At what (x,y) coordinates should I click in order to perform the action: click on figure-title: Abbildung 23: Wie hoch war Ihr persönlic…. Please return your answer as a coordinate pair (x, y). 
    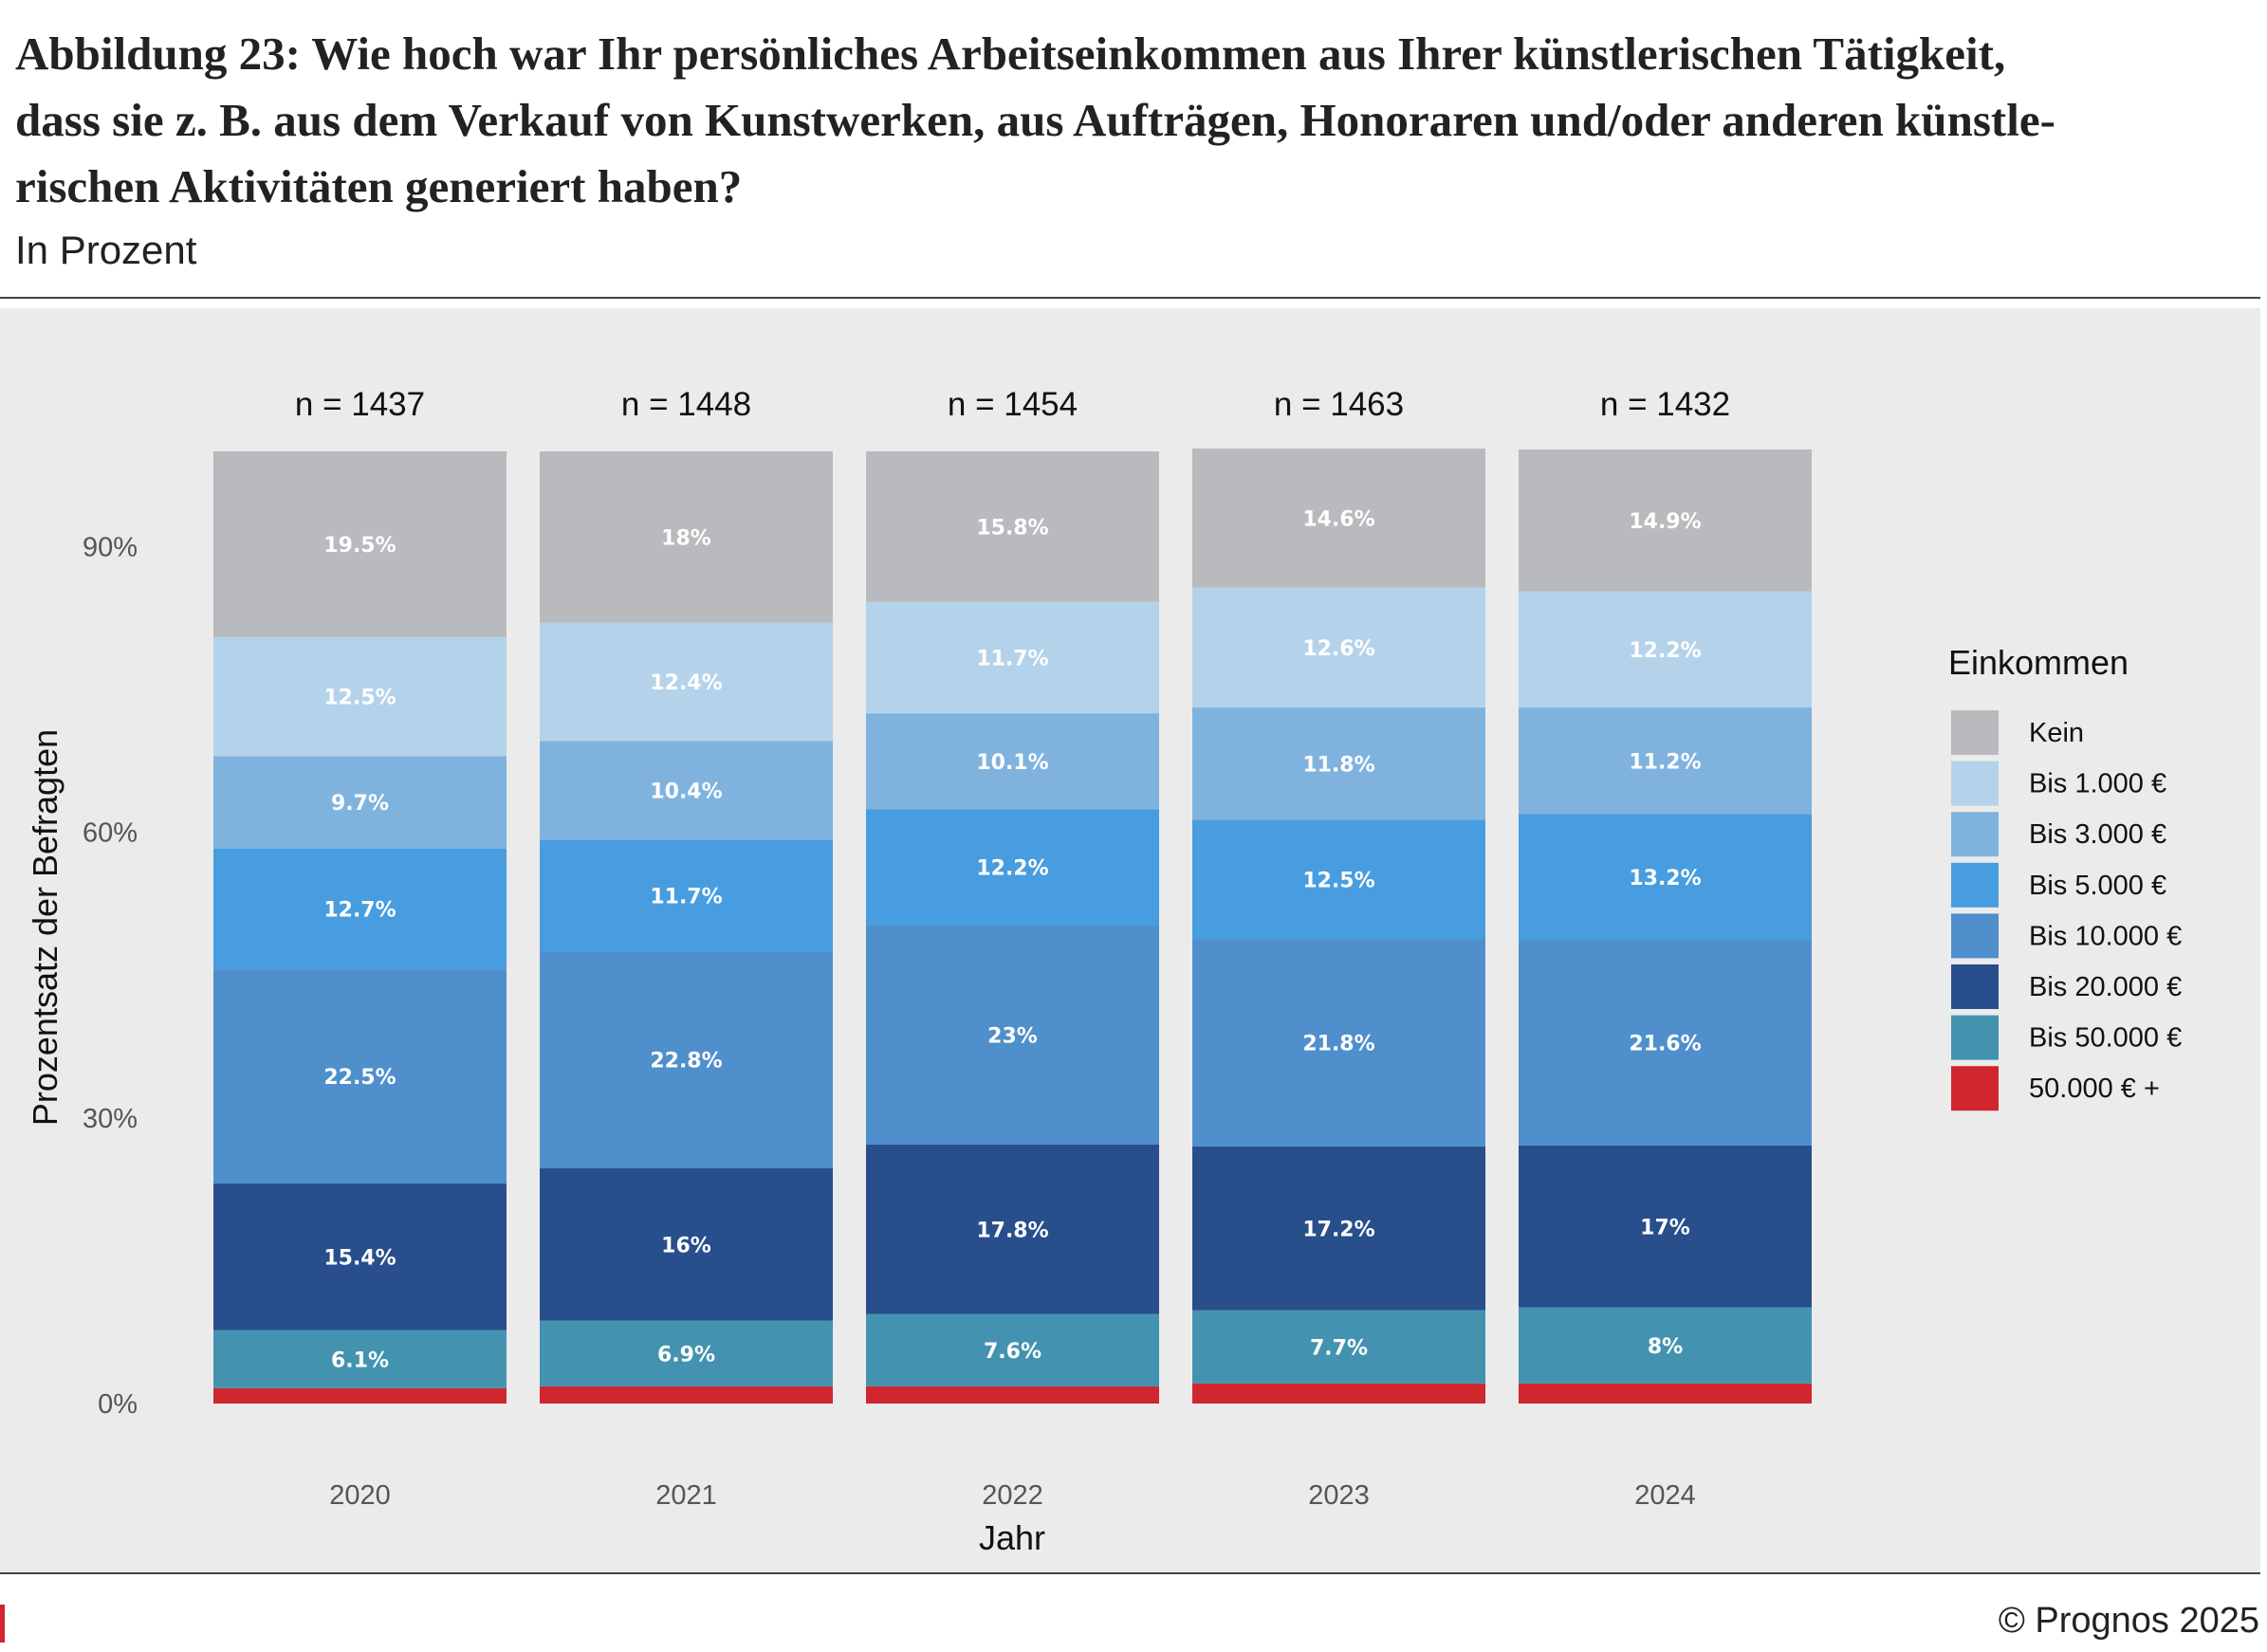
    Looking at the image, I should click on (1125, 120).